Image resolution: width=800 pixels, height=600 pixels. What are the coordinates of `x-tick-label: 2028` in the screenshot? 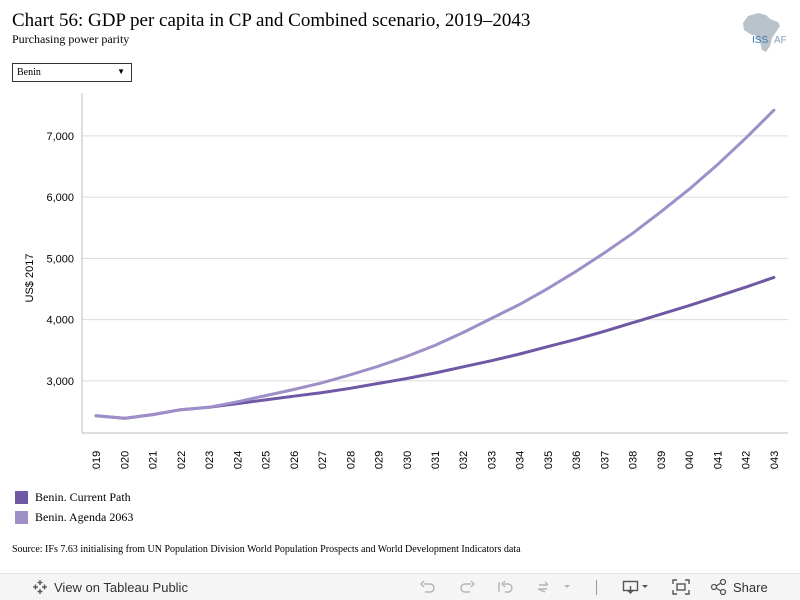 It's located at (351, 460).